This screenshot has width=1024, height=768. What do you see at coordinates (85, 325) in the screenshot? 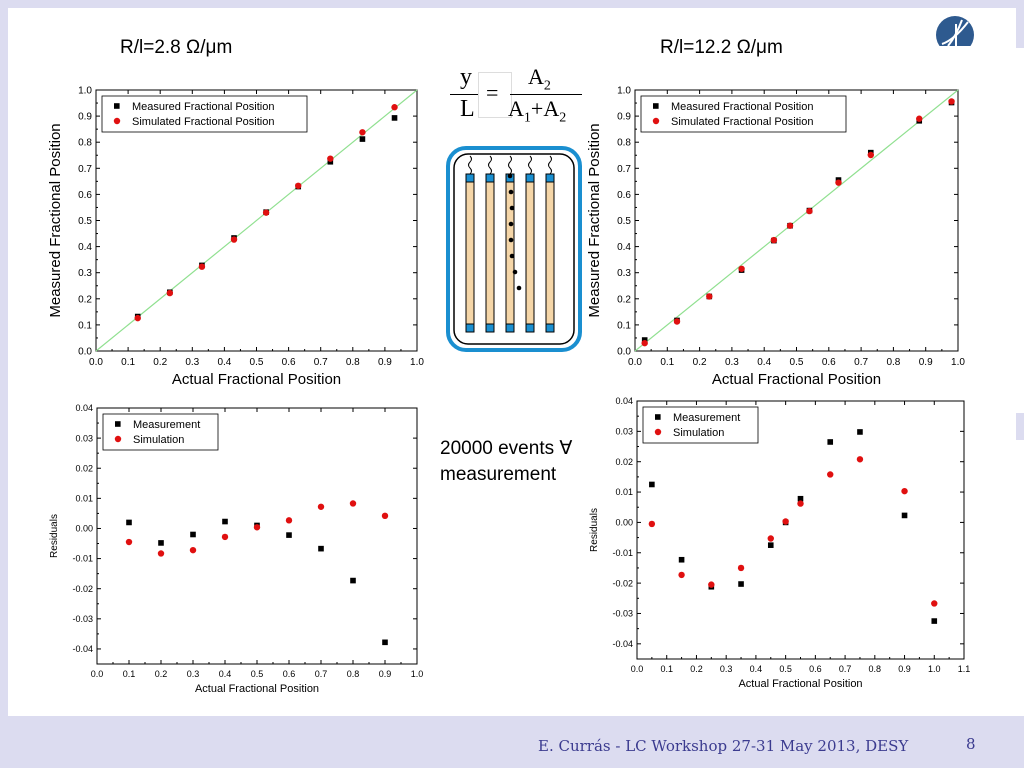
I see `y-tick-label: 0.1` at bounding box center [85, 325].